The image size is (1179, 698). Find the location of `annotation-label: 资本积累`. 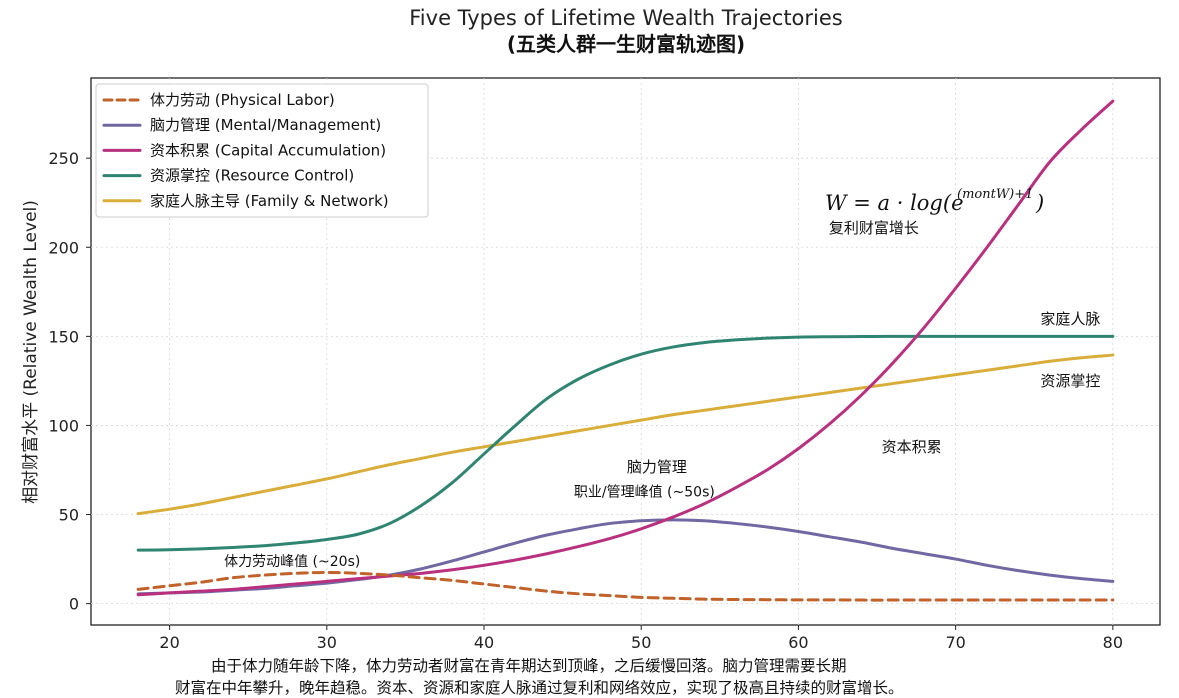

annotation-label: 资本积累 is located at coordinates (912, 447).